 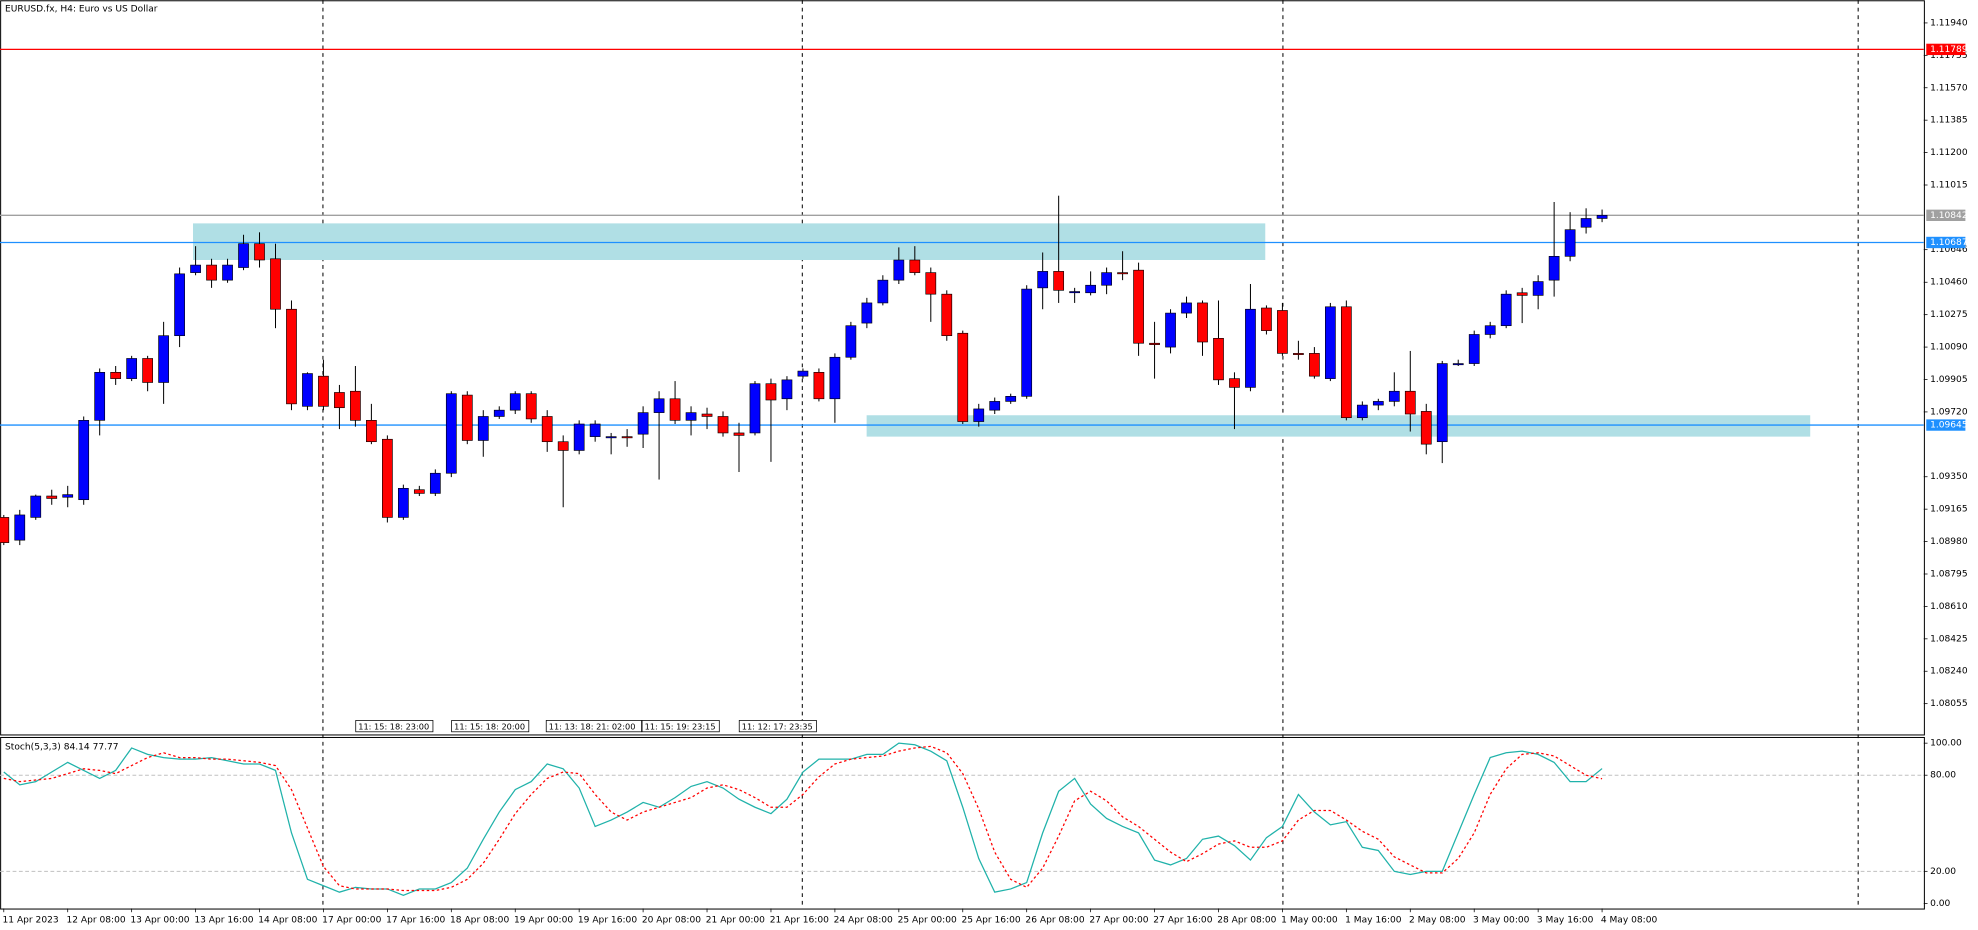 I want to click on x-tick-label: 27 Apr 00:00, so click(x=1118, y=920).